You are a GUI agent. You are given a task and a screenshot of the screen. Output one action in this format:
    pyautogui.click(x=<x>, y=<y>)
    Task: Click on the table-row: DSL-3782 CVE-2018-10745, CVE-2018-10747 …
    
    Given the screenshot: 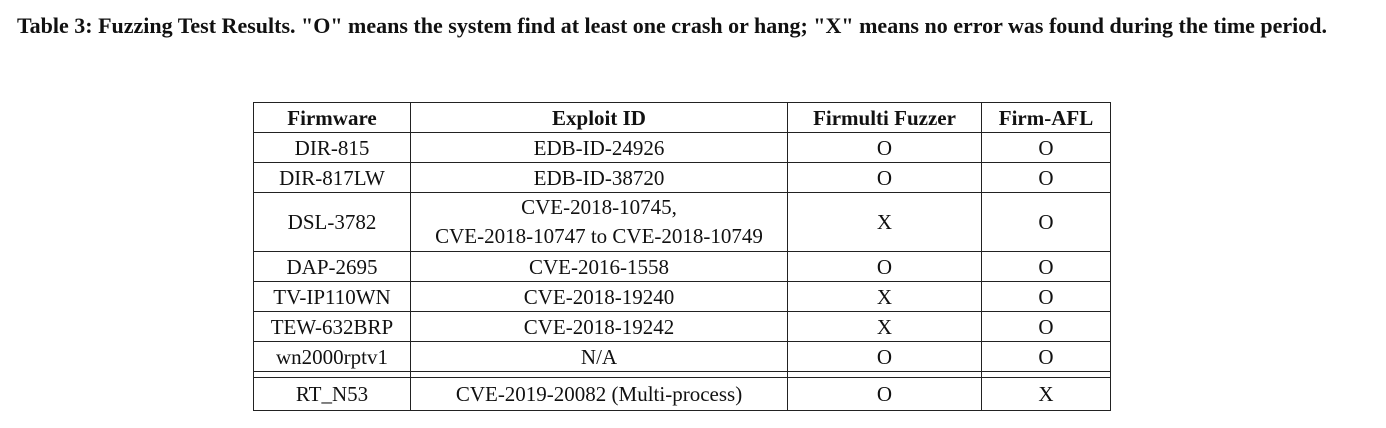 What is the action you would take?
    pyautogui.click(x=682, y=222)
    